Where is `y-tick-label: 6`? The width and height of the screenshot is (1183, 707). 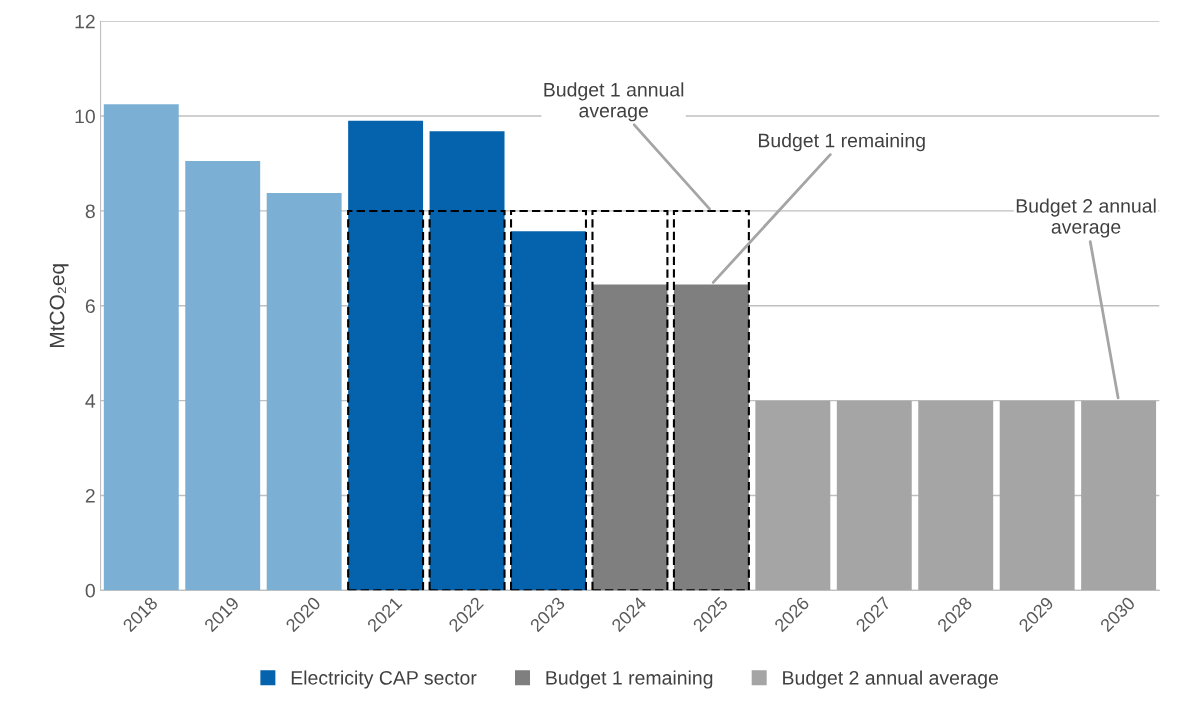 y-tick-label: 6 is located at coordinates (90, 306).